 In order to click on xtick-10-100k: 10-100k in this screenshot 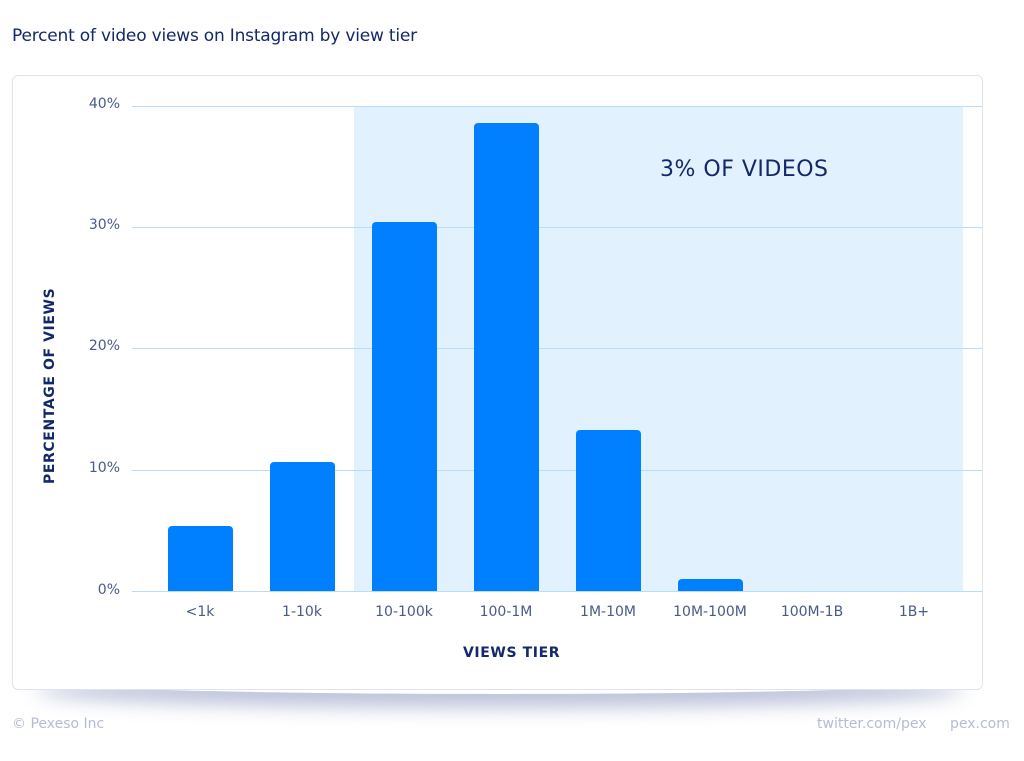, I will do `click(404, 612)`.